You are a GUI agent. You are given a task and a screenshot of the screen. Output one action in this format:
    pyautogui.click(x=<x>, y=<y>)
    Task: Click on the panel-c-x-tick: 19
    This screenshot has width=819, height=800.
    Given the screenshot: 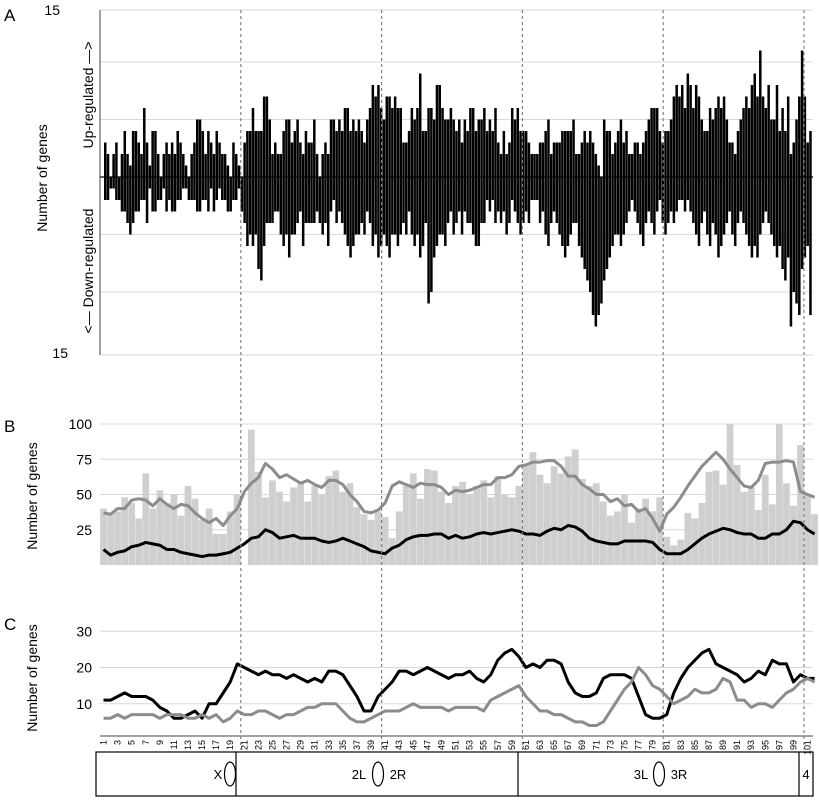 What is the action you would take?
    pyautogui.click(x=230, y=745)
    